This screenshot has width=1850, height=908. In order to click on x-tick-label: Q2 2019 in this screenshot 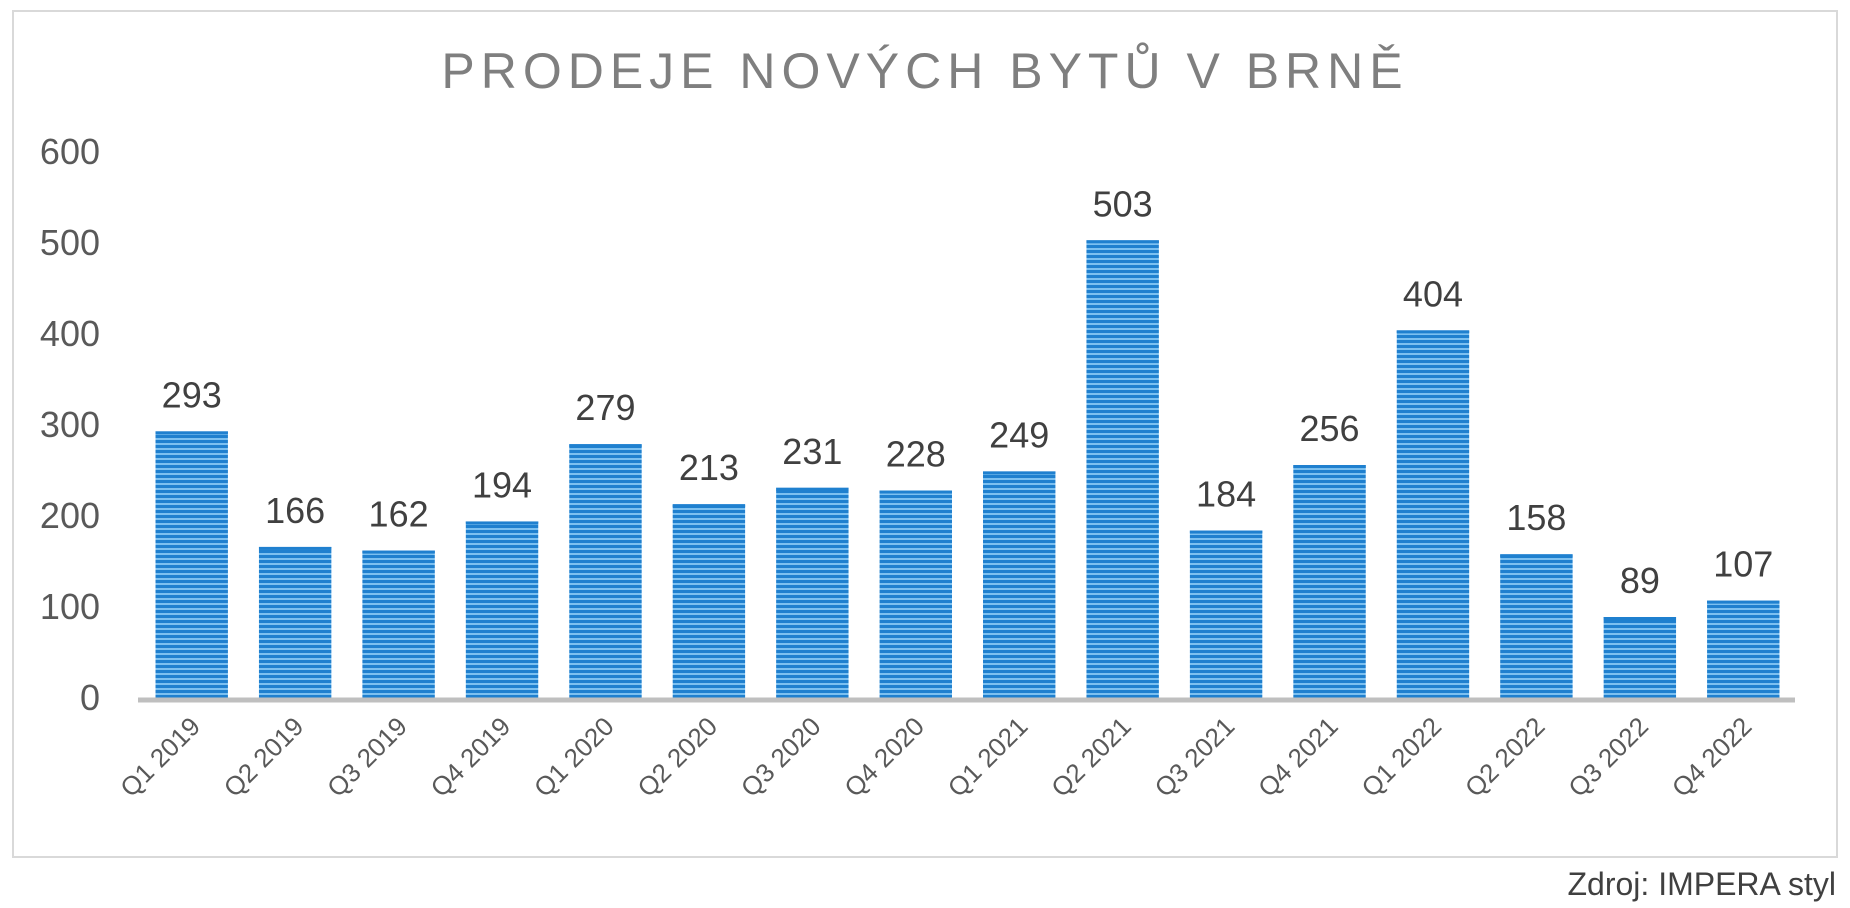, I will do `click(264, 757)`.